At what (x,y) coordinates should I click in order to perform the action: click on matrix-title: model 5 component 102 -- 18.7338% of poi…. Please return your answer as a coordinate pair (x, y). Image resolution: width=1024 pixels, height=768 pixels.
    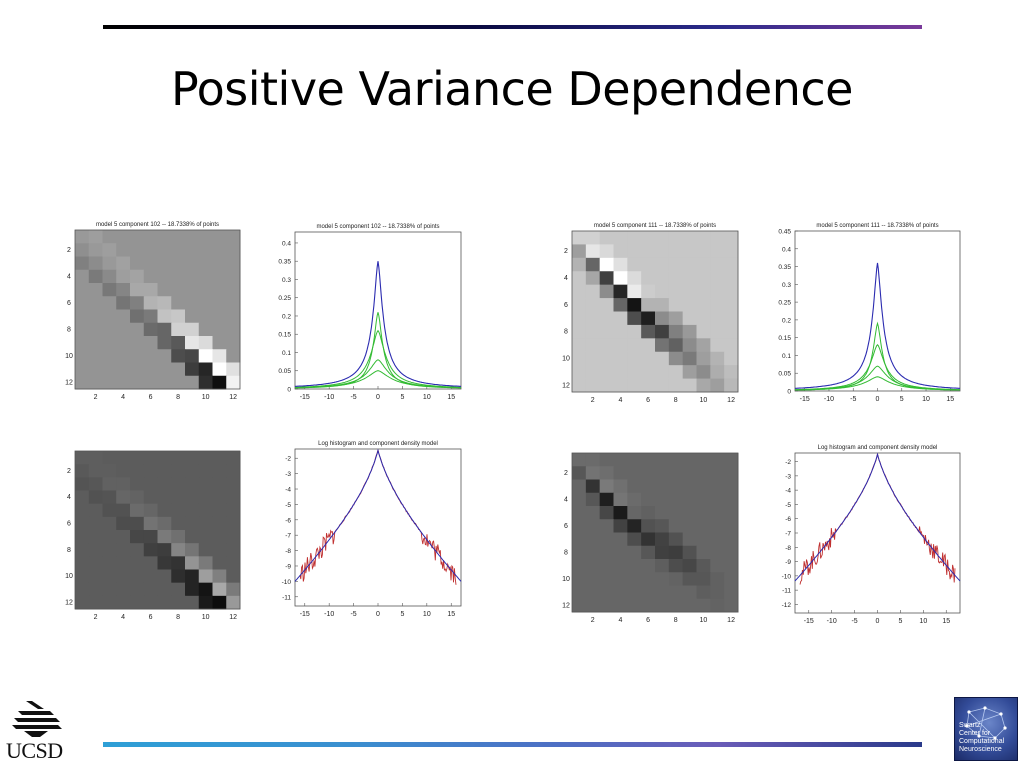
    Looking at the image, I should click on (157, 225).